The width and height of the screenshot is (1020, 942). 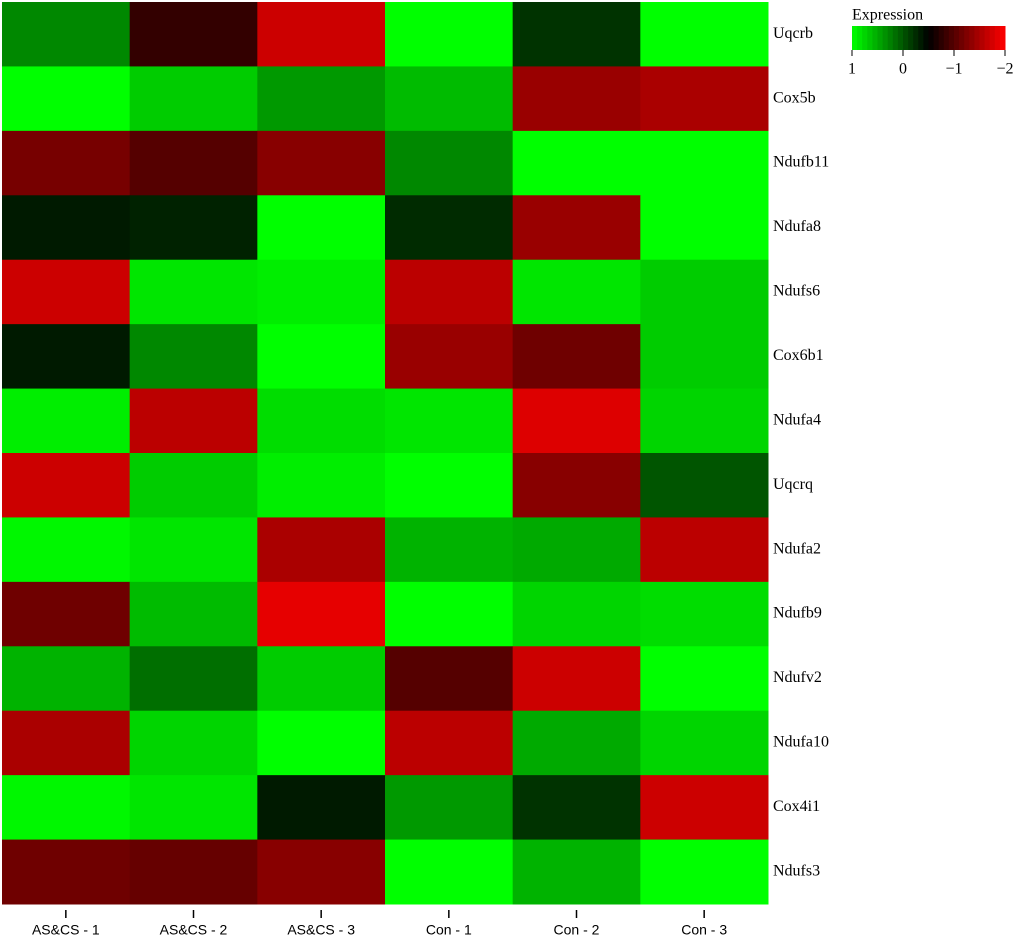 I want to click on row-label: Cox6b1, so click(x=798, y=355).